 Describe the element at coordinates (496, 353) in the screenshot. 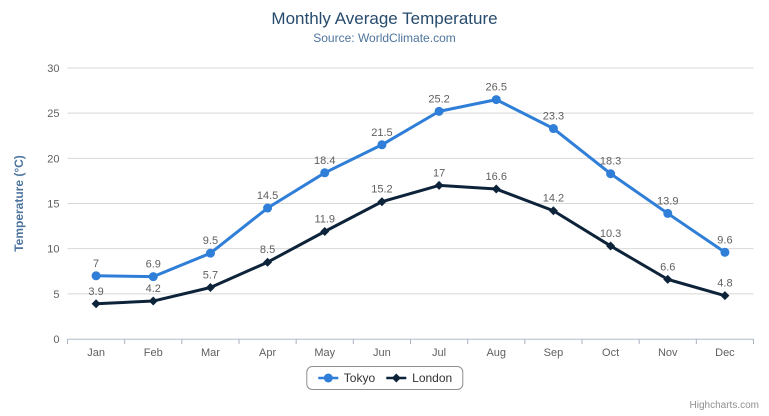

I see `x-axis-tick-label: Aug` at that location.